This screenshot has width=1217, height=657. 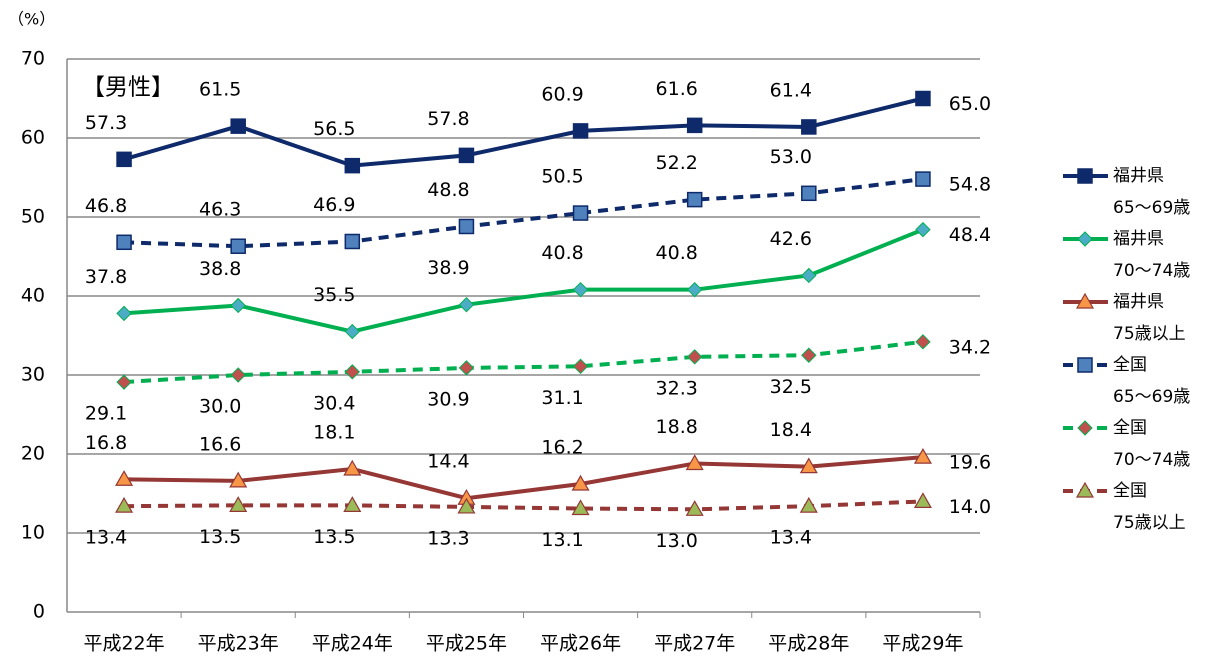 What do you see at coordinates (448, 538) in the screenshot?
I see `data-label: 13.3` at bounding box center [448, 538].